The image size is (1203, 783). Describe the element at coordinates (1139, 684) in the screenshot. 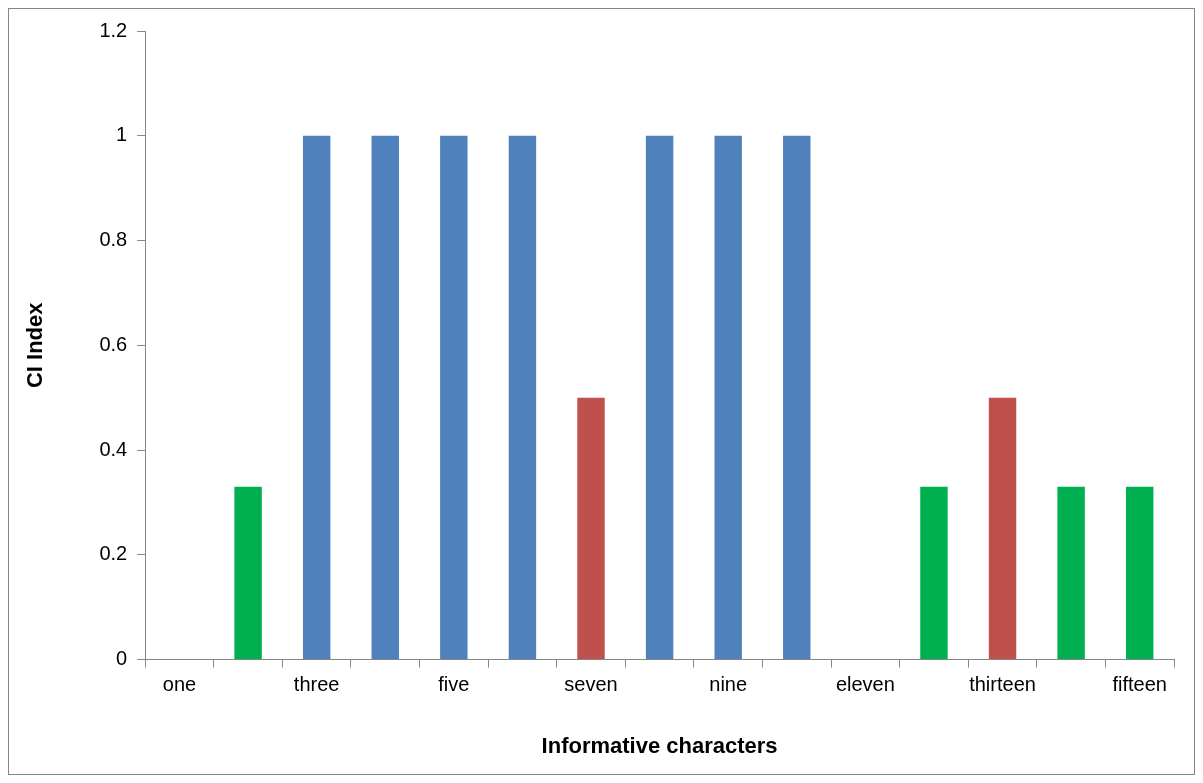

I see `x-tick-label: fifteen` at that location.